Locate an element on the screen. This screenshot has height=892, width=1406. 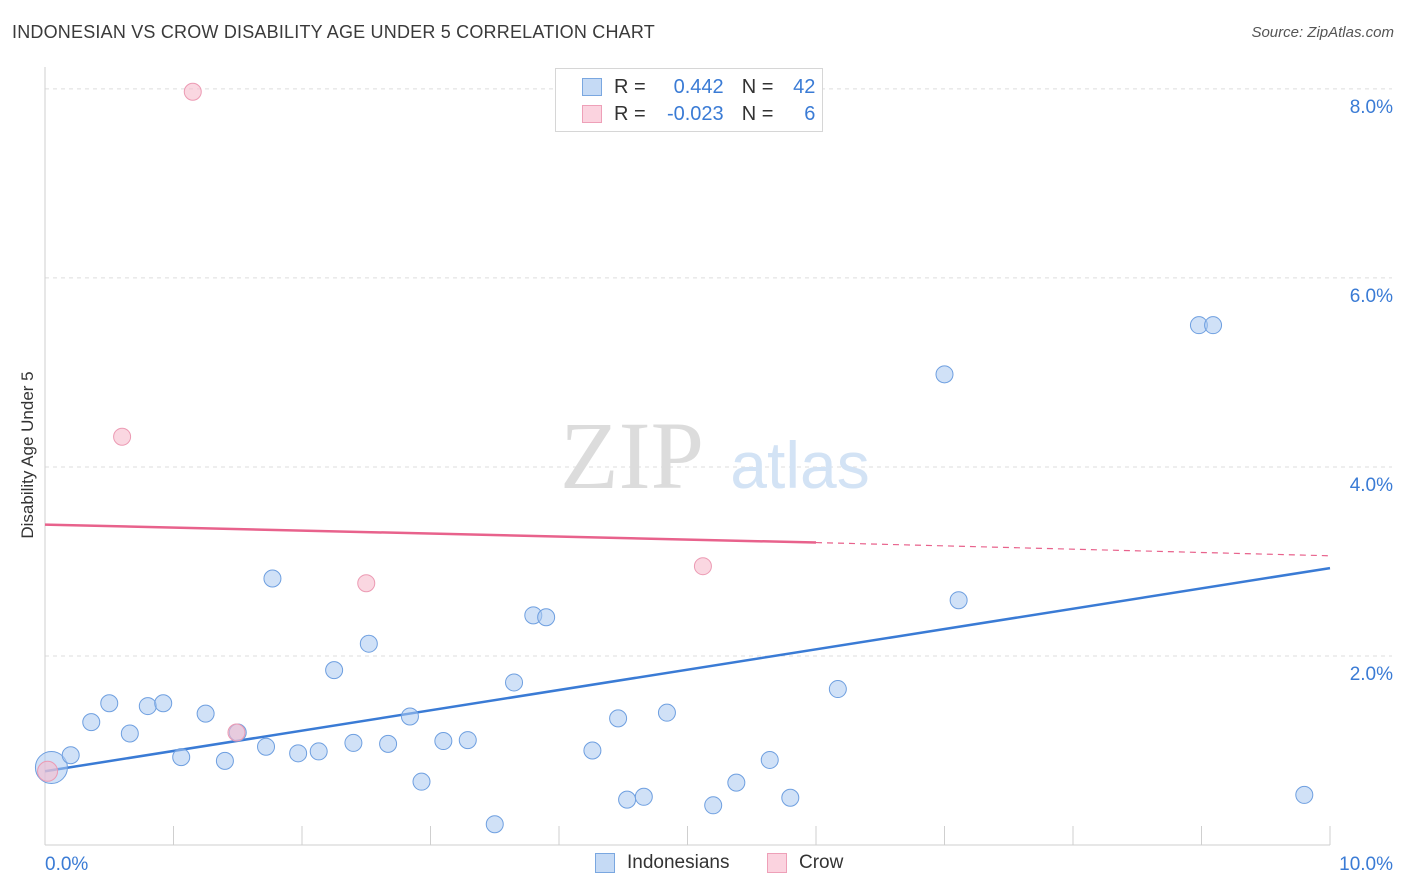
legend-label-indonesians: Indonesians is located at coordinates (678, 862).